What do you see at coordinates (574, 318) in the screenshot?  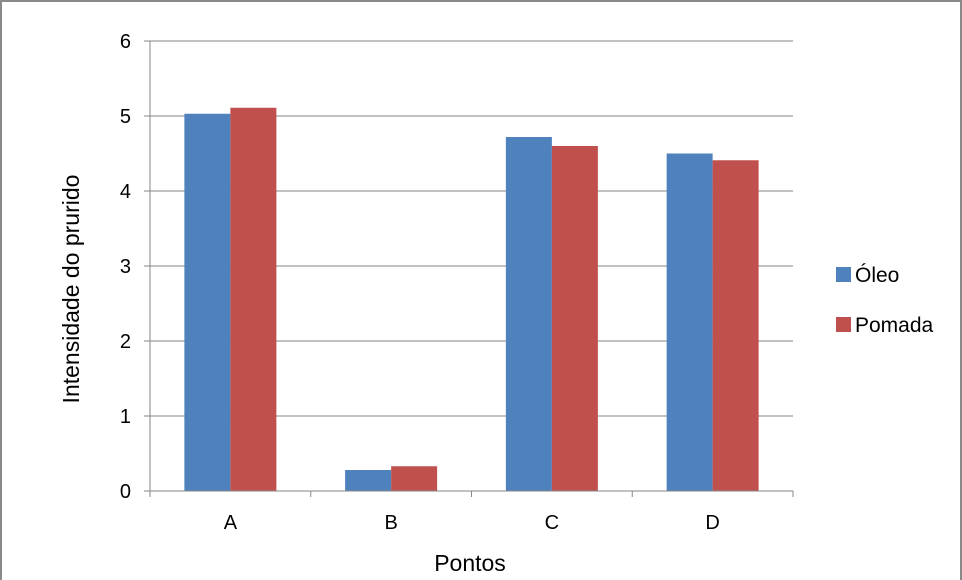 I see `bar-pomada-c` at bounding box center [574, 318].